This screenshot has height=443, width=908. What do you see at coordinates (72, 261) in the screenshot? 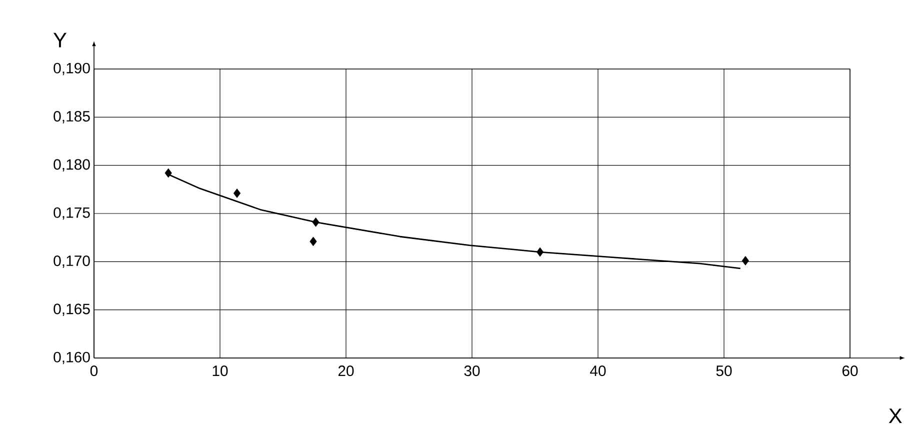
I see `y-tick-label: 0,170` at bounding box center [72, 261].